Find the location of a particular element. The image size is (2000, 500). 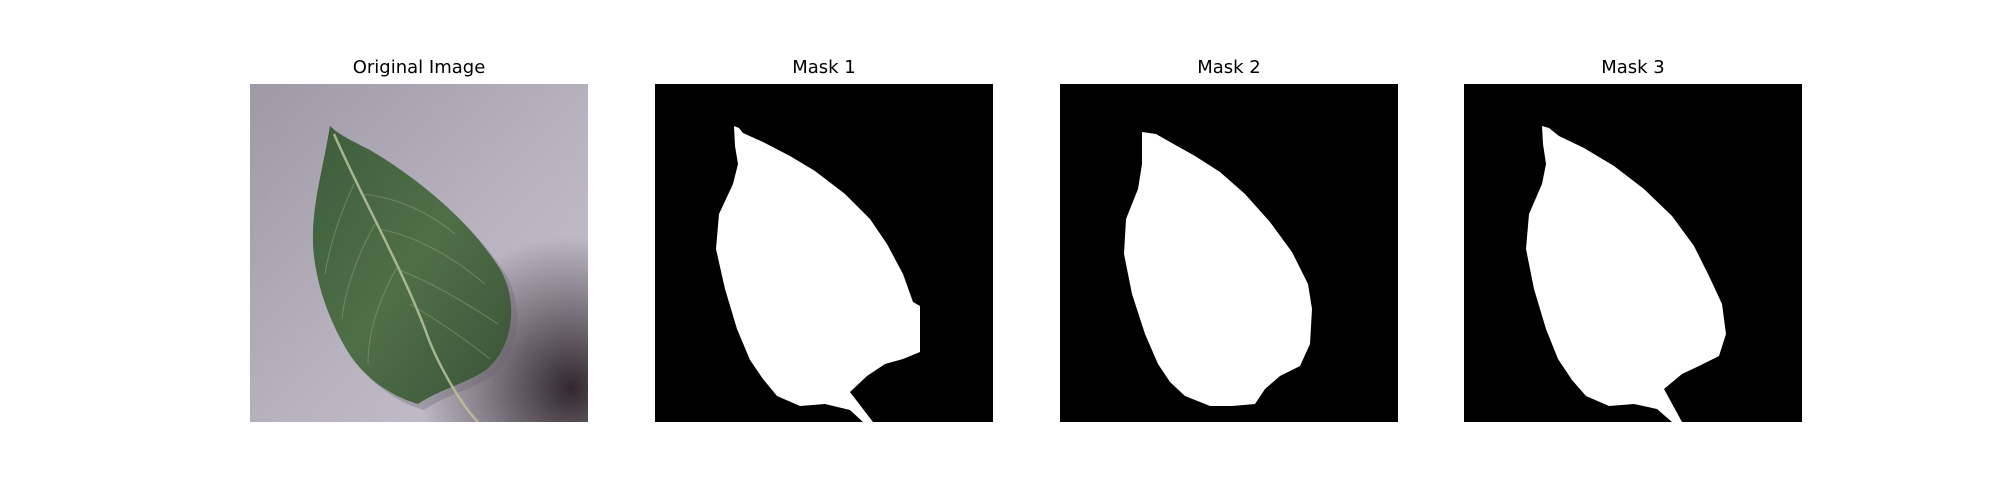

original-leaf-photo is located at coordinates (419, 253).